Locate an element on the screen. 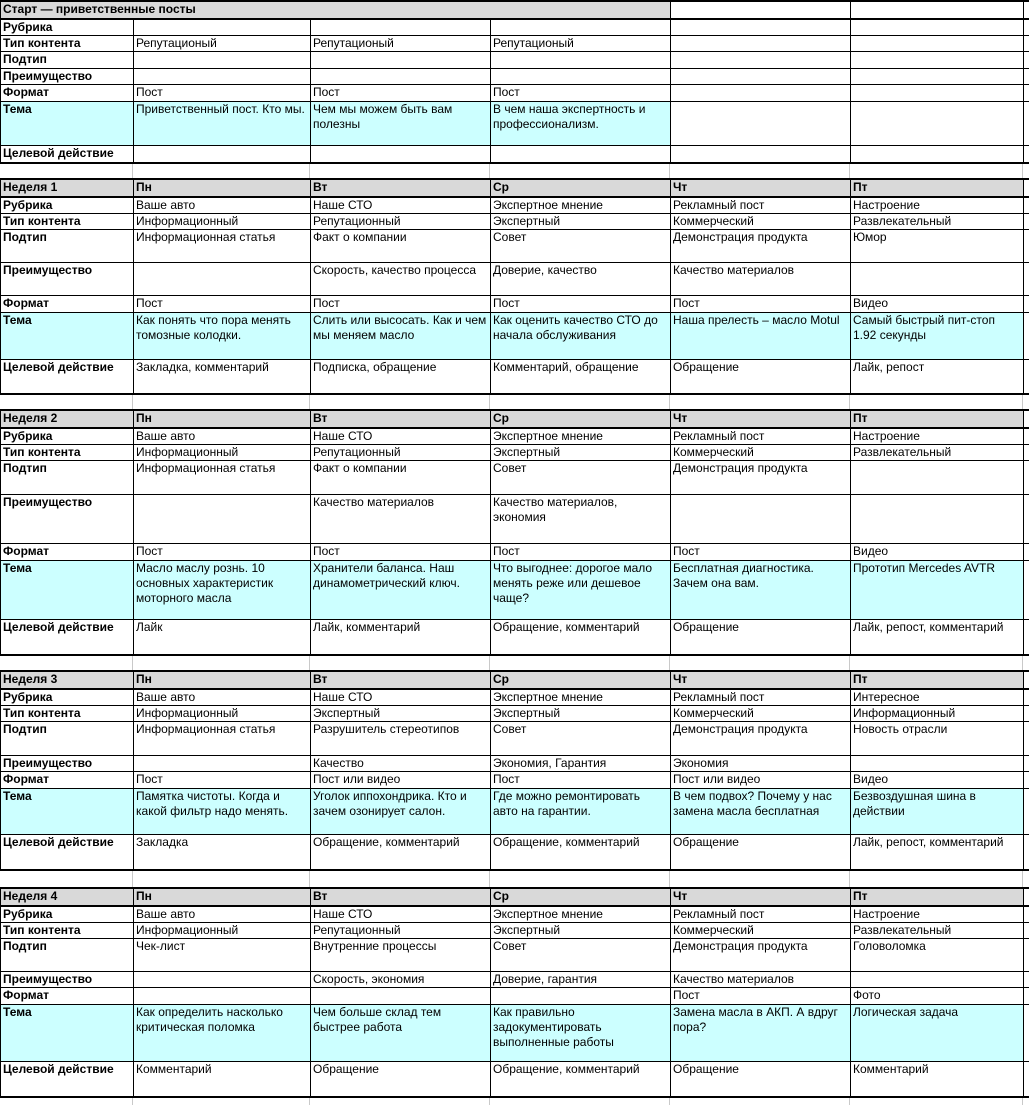  week-3-format-mon-cell: Пост is located at coordinates (222, 779).